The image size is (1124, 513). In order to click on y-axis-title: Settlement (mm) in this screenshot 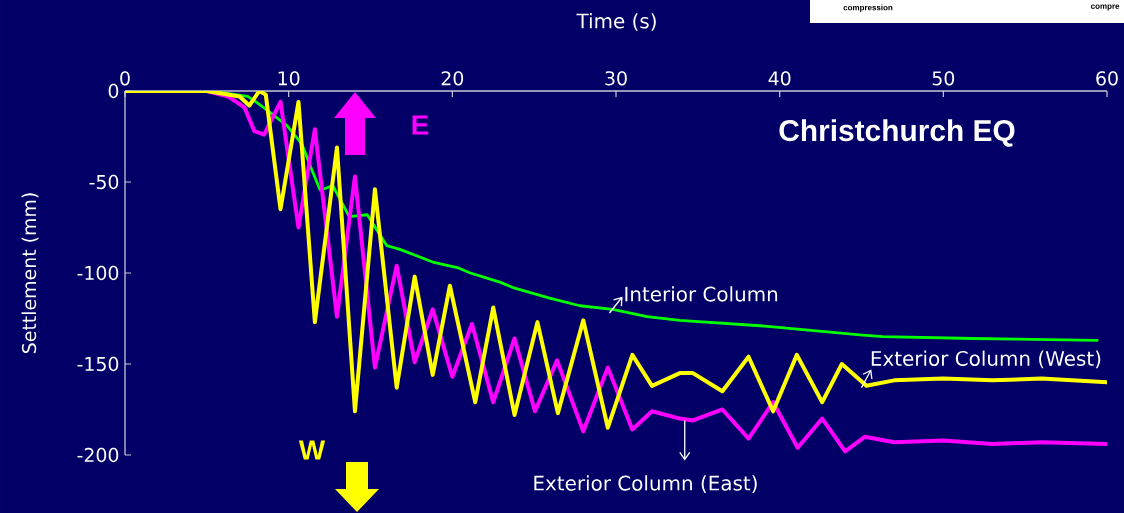, I will do `click(30, 273)`.